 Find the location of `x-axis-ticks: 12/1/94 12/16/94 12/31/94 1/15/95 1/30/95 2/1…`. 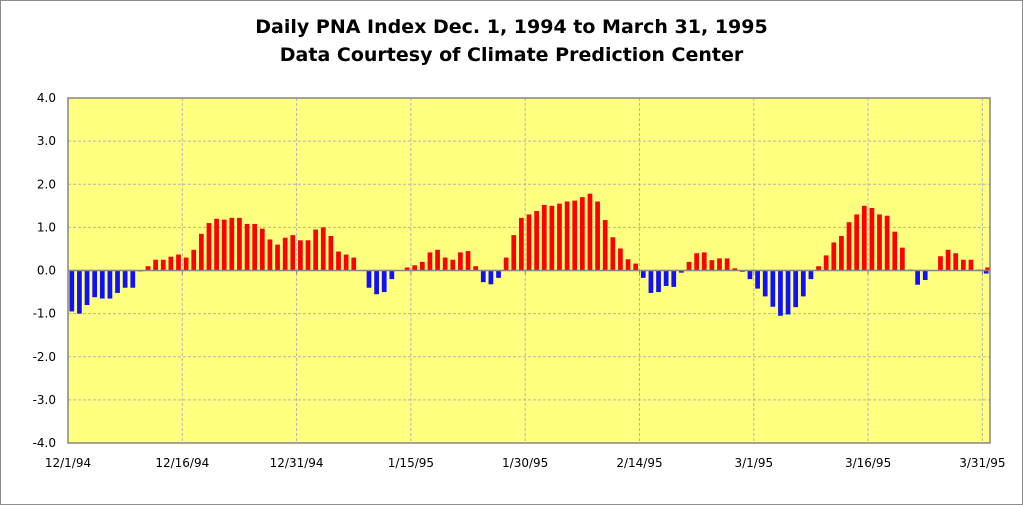

x-axis-ticks: 12/1/94 12/16/94 12/31/94 1/15/95 1/30/95 2/1… is located at coordinates (525, 463).